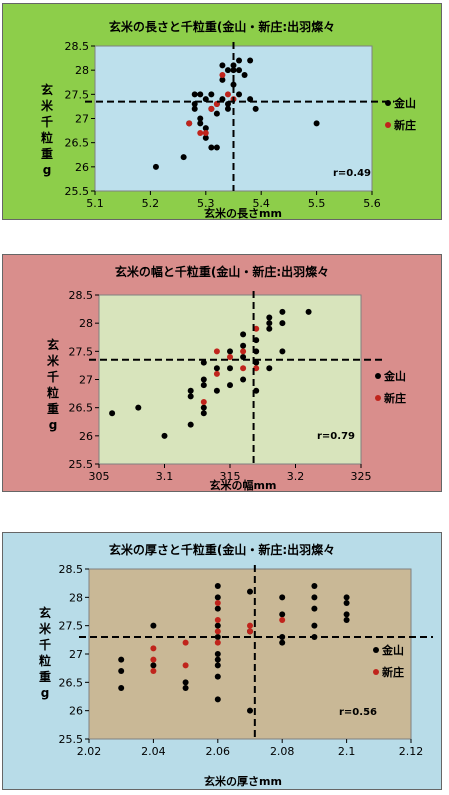  I want to click on x-tick-label: 5.4, so click(261, 203).